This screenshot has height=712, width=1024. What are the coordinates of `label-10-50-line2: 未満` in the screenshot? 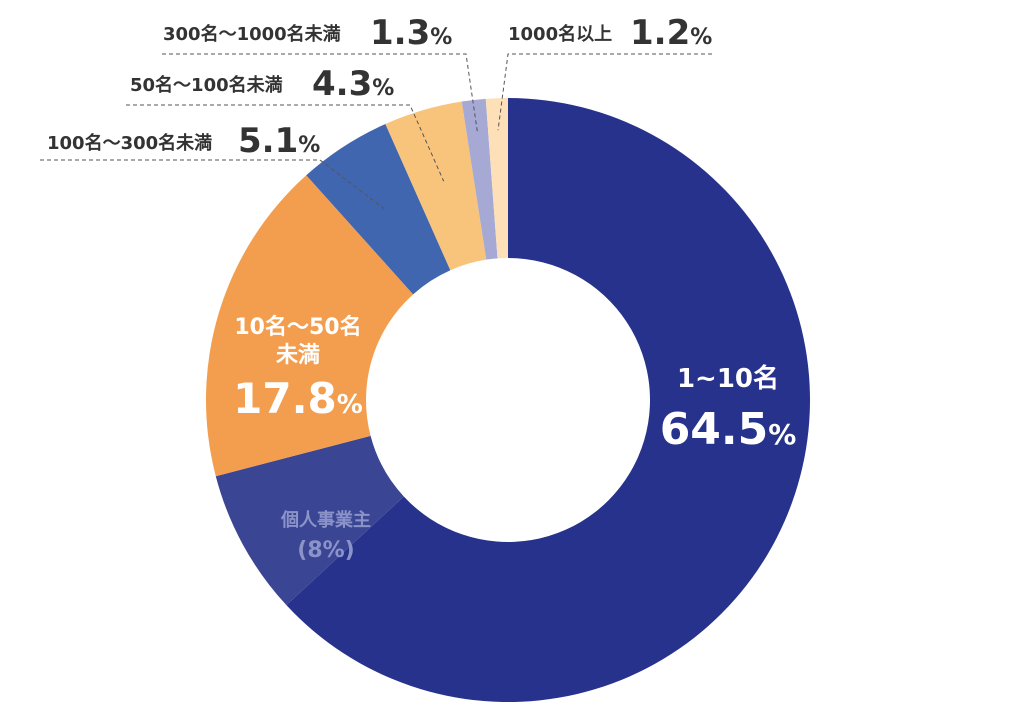 It's located at (298, 355).